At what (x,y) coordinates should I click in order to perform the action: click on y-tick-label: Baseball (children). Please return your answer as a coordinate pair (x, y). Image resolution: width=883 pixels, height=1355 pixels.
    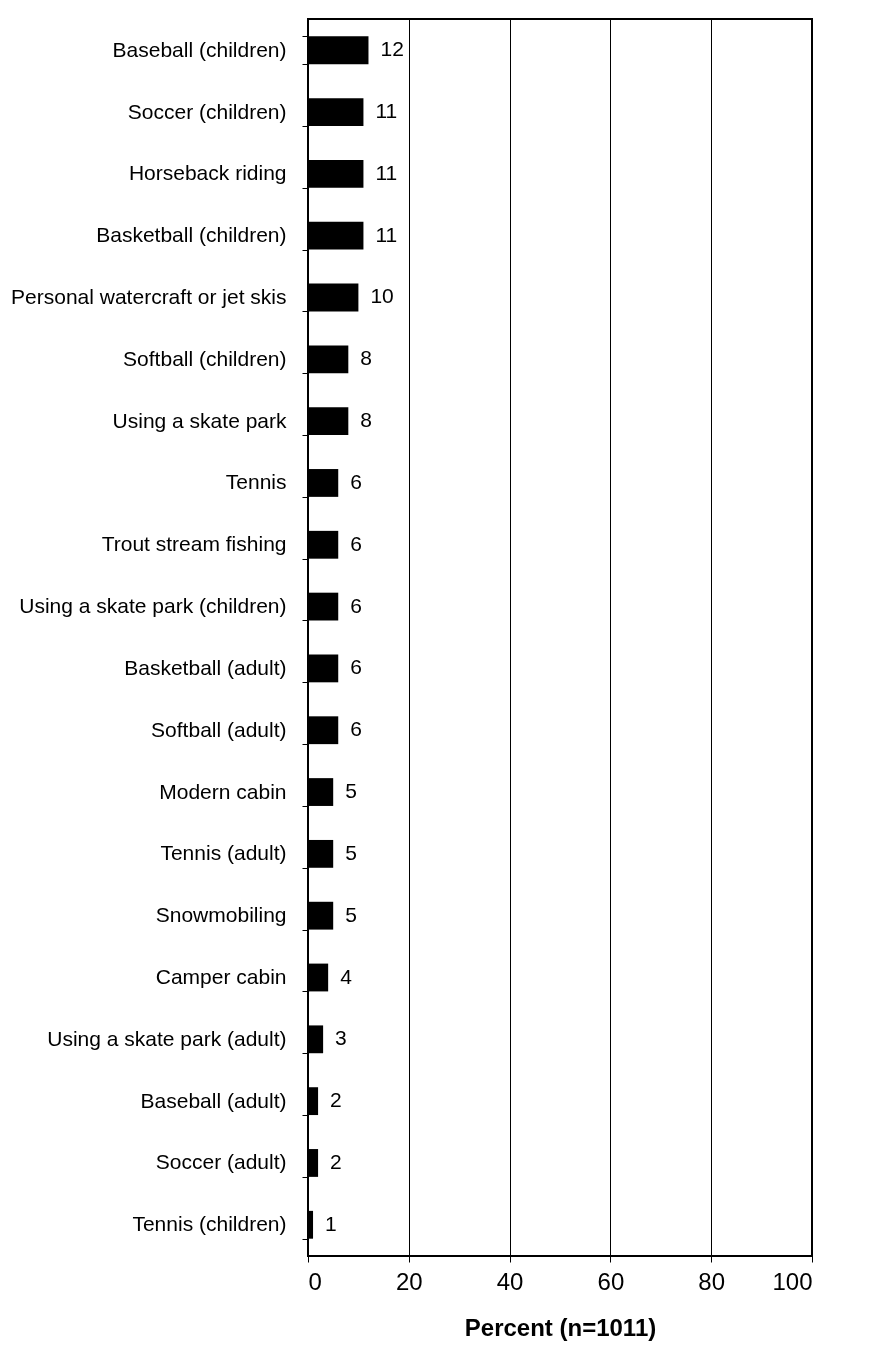
    Looking at the image, I should click on (199, 49).